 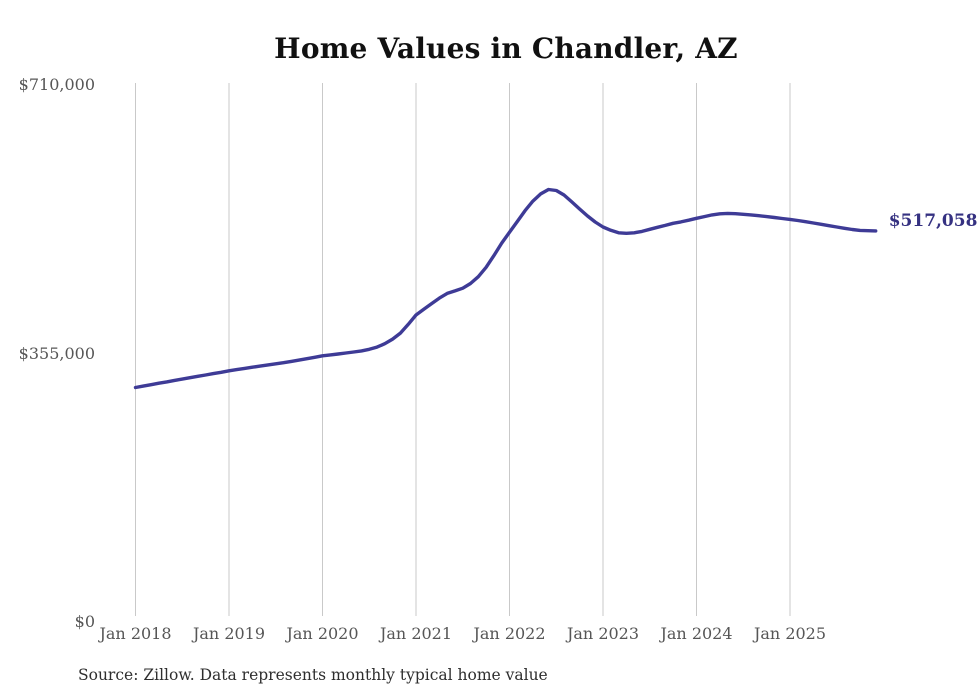 I want to click on x-tick-label: Jan 2023, so click(x=603, y=633).